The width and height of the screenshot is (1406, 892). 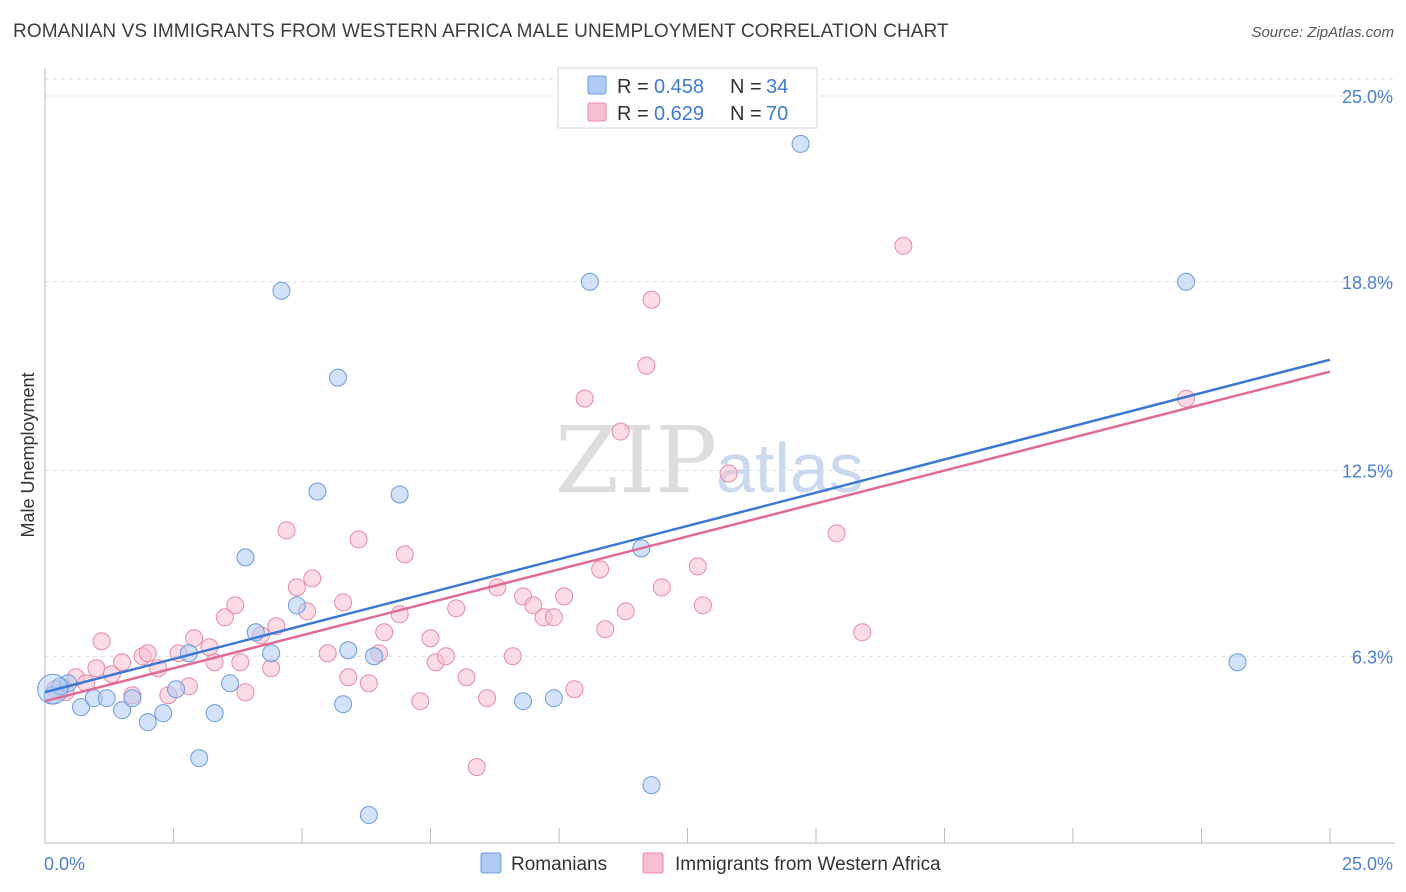 I want to click on x-tick-labels: 0.0% 25.0%, so click(x=718, y=864).